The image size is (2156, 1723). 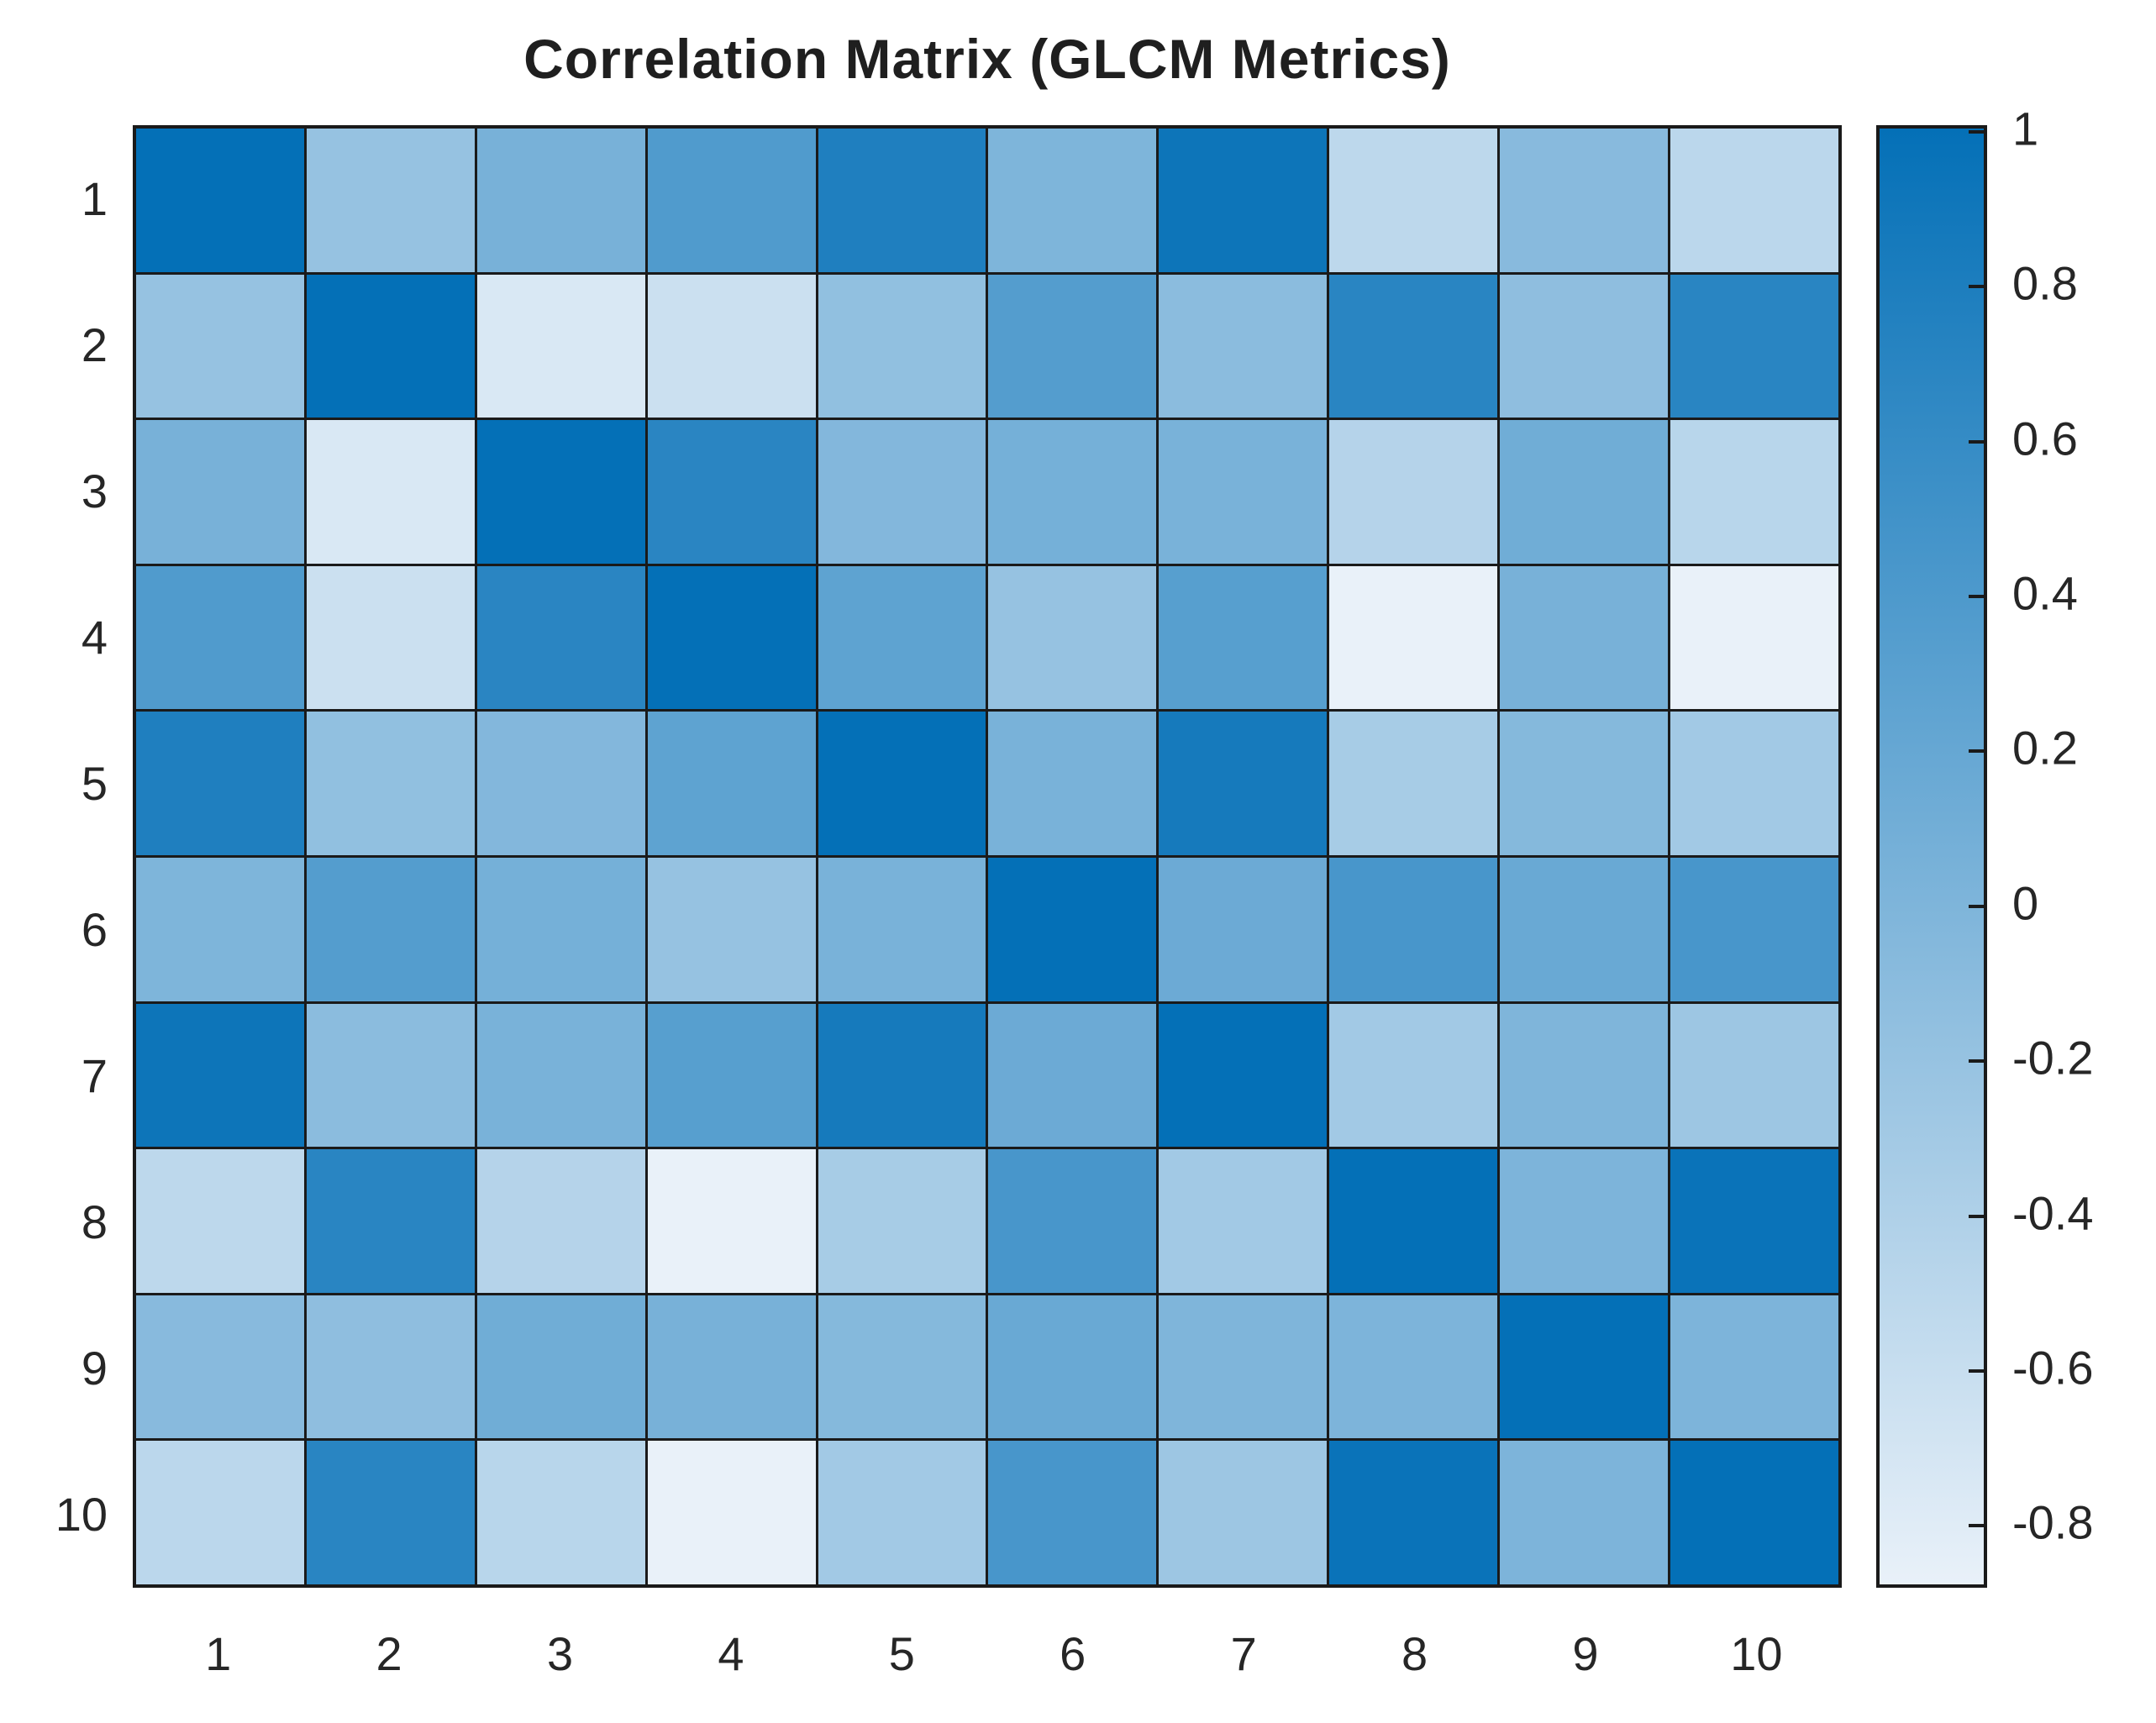 What do you see at coordinates (219, 1653) in the screenshot?
I see `x-tick-label: 1` at bounding box center [219, 1653].